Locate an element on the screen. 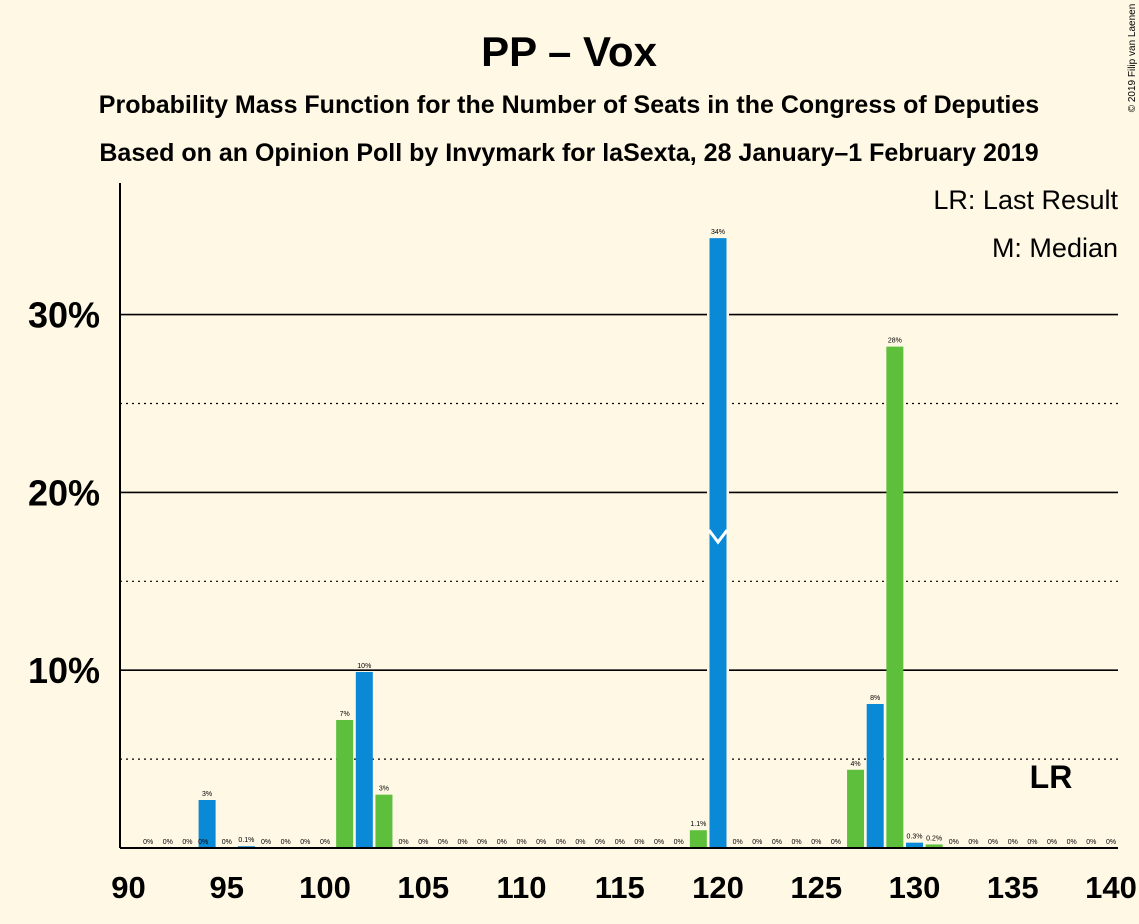 The image size is (1139, 924). bar-label-126-blue: 0% is located at coordinates (836, 842).